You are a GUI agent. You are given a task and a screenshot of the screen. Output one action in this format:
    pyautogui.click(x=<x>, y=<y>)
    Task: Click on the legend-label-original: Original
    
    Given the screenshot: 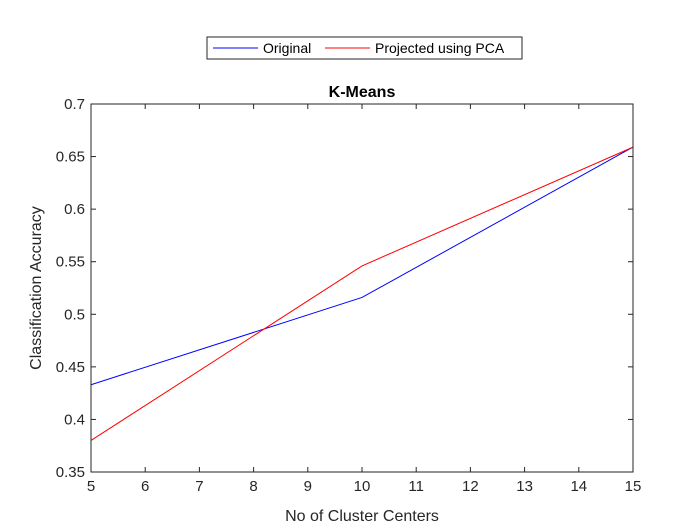 What is the action you would take?
    pyautogui.click(x=287, y=48)
    